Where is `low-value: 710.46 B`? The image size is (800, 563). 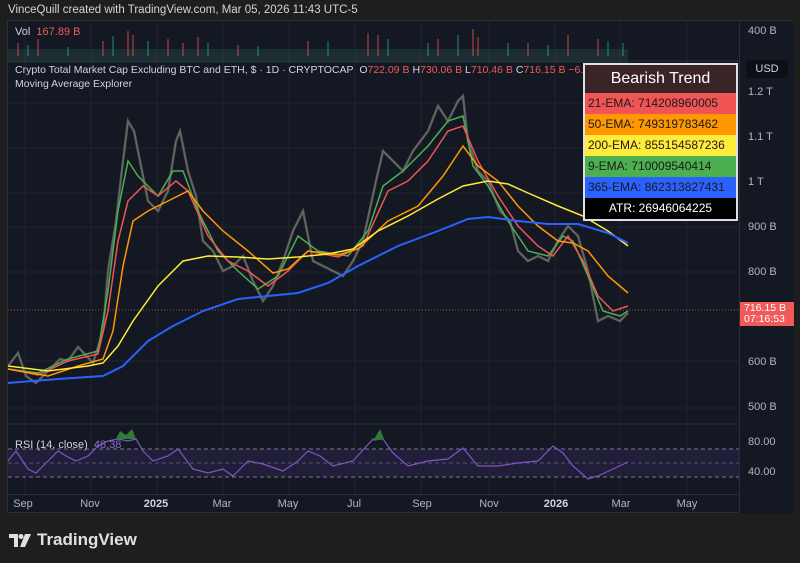 low-value: 710.46 B is located at coordinates (491, 70).